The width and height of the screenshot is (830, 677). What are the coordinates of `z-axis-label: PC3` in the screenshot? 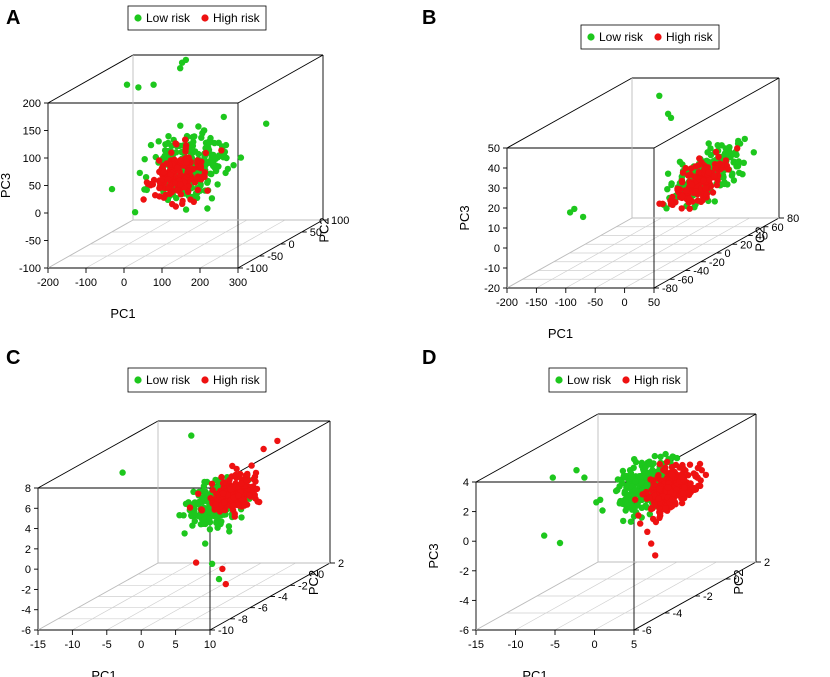 It's located at (1, 558).